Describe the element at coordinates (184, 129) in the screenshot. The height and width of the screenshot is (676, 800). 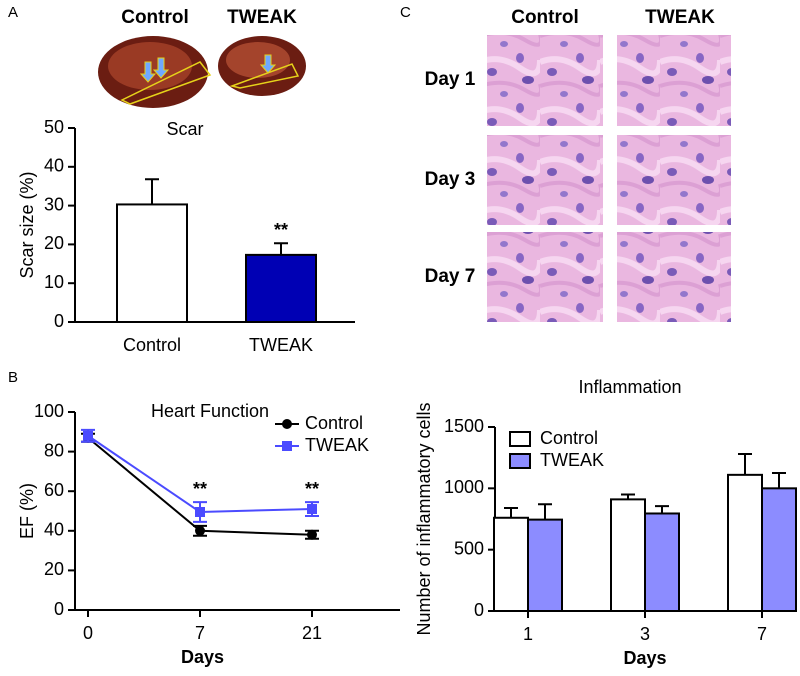
I see `chart-title: Scar` at that location.